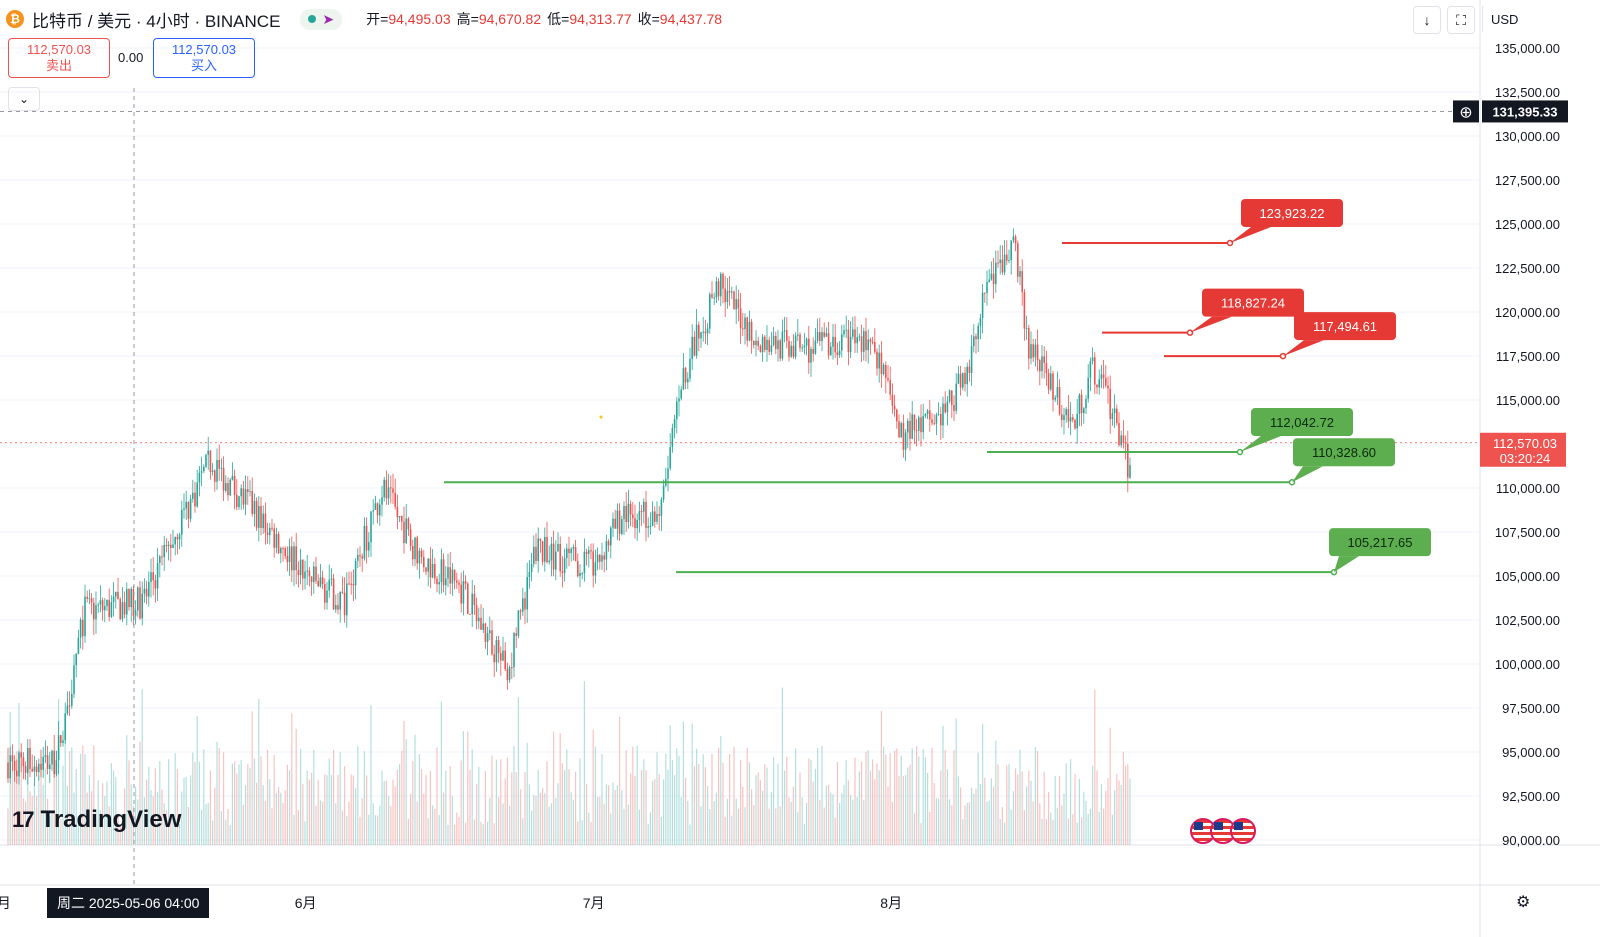 The height and width of the screenshot is (937, 1600). What do you see at coordinates (1427, 20) in the screenshot?
I see `download-icon: ↓` at bounding box center [1427, 20].